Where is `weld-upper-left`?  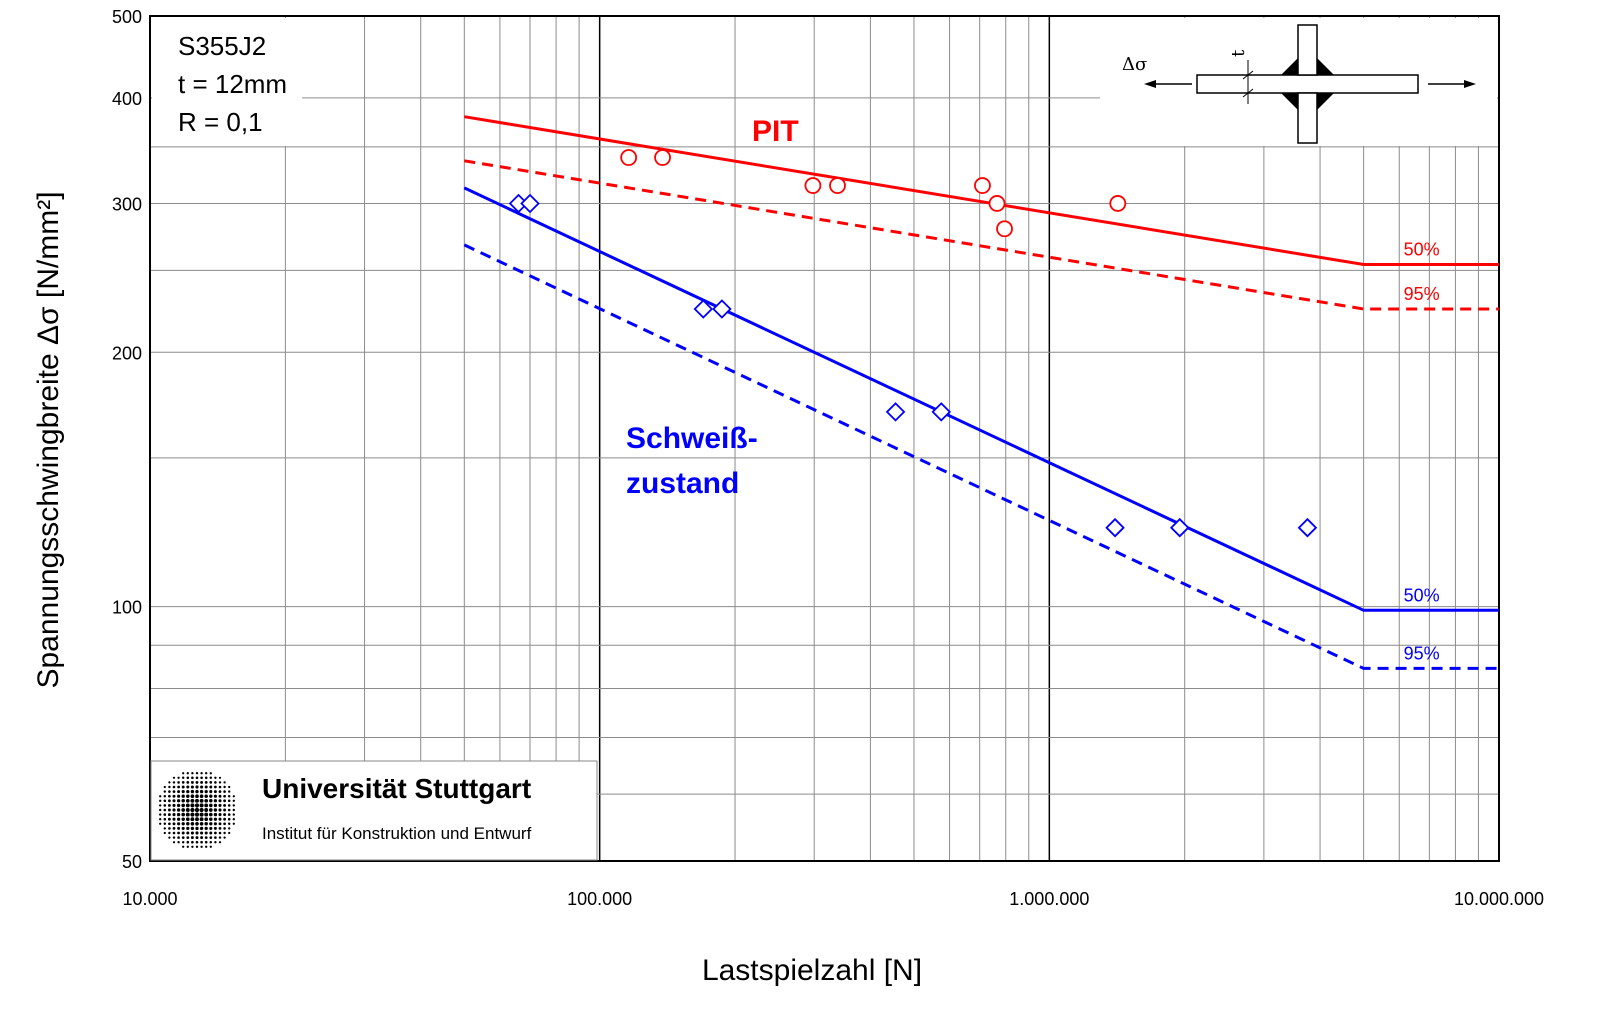 weld-upper-left is located at coordinates (1289, 66).